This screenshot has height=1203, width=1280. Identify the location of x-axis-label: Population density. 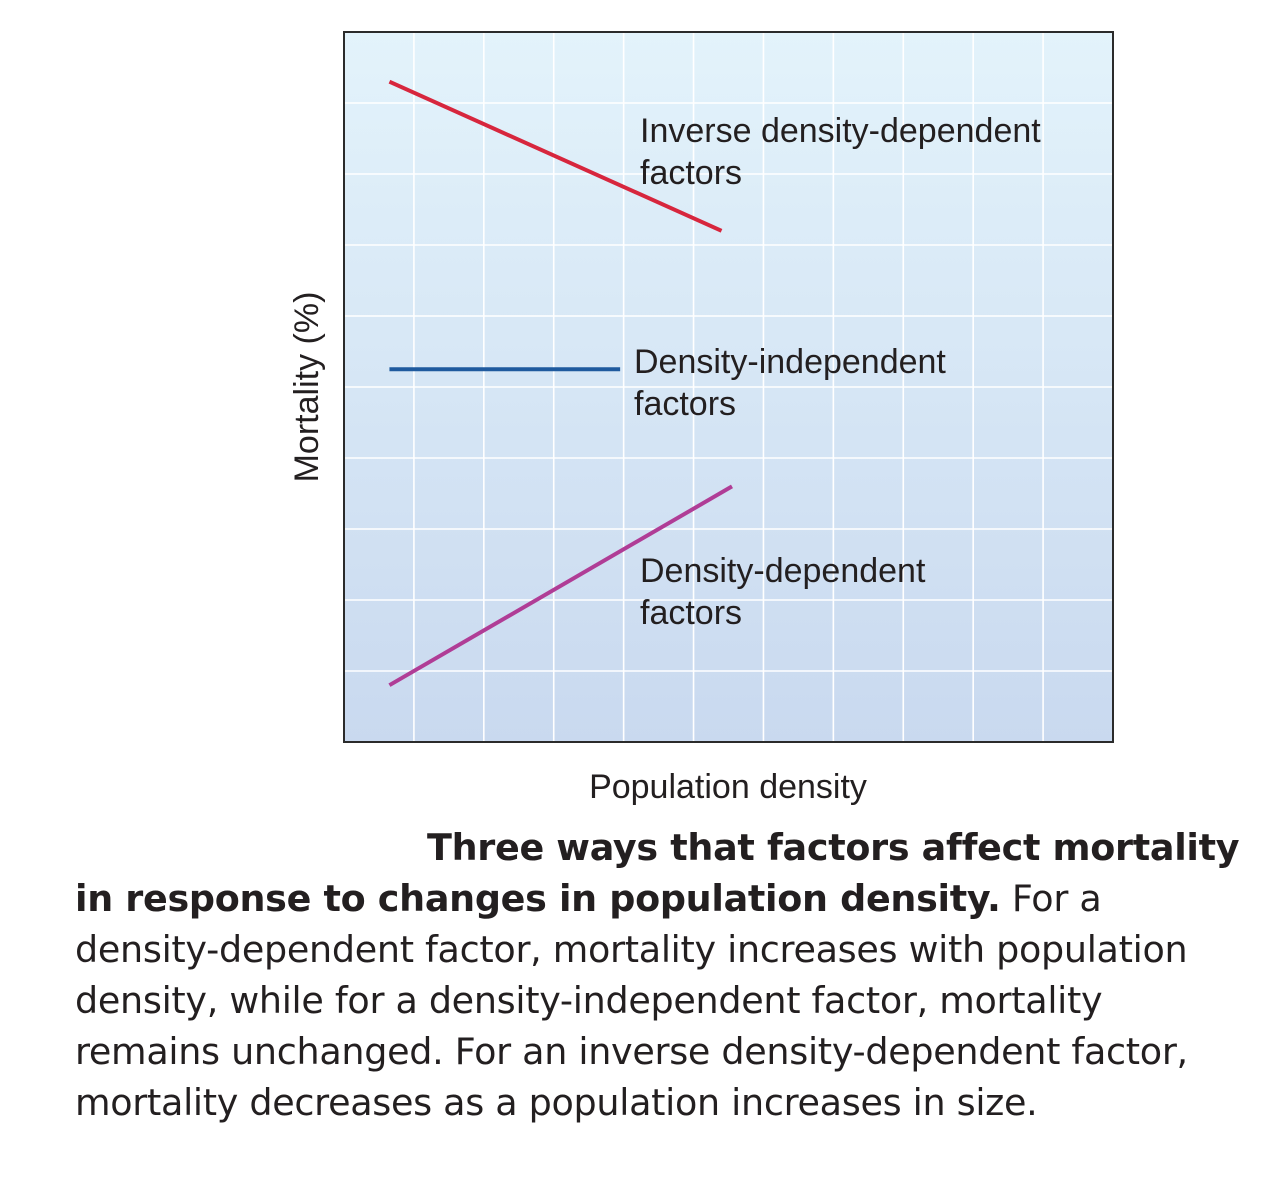
(728, 787).